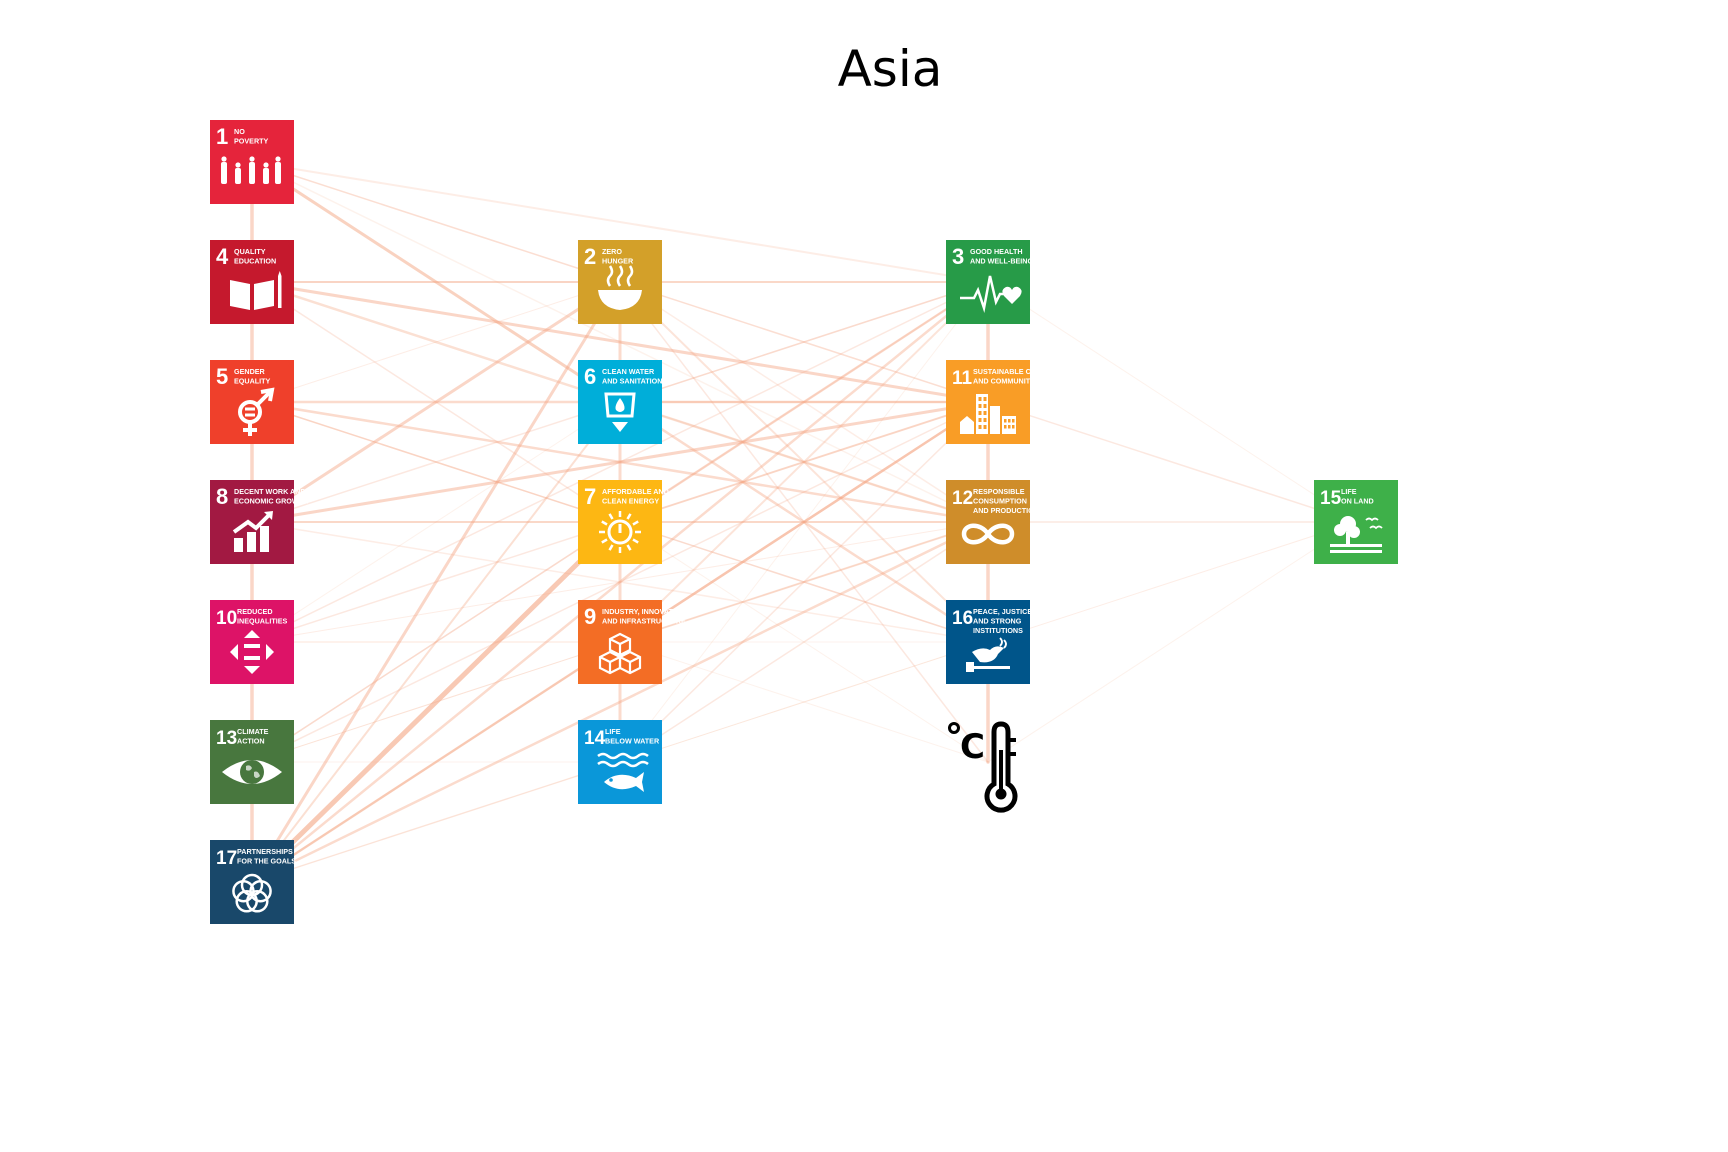 The height and width of the screenshot is (1152, 1728). What do you see at coordinates (620, 653) in the screenshot?
I see `cubes-icon` at bounding box center [620, 653].